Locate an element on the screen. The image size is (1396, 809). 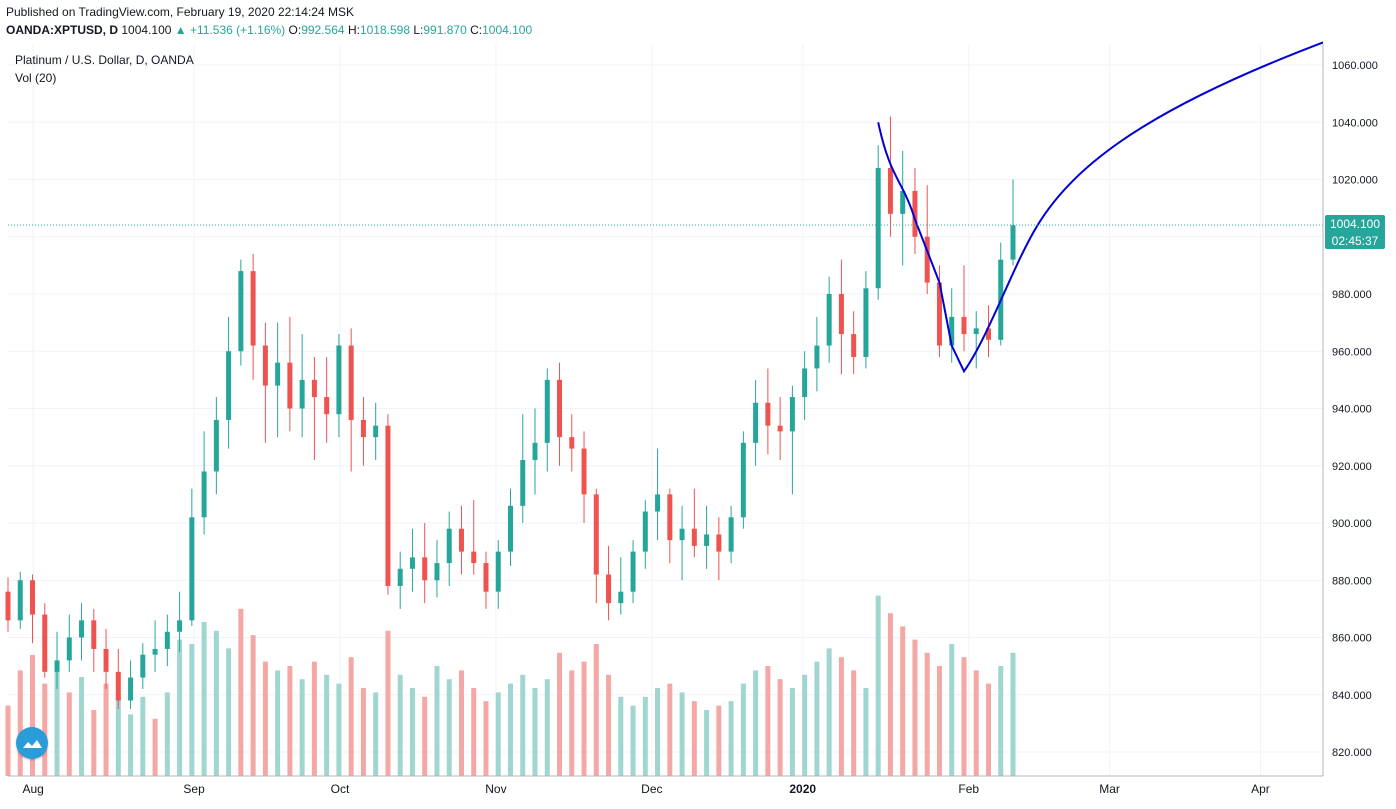
volume-legend: Vol (20) is located at coordinates (36, 78).